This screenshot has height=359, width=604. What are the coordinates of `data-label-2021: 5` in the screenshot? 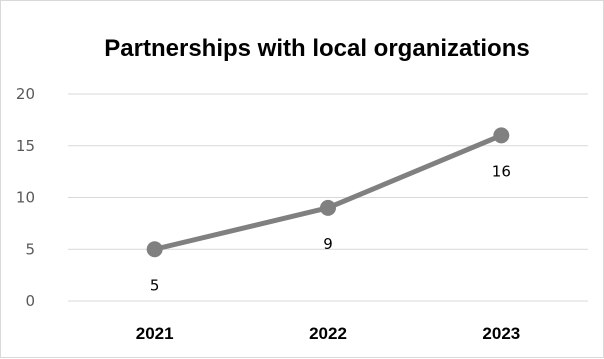 It's located at (155, 285).